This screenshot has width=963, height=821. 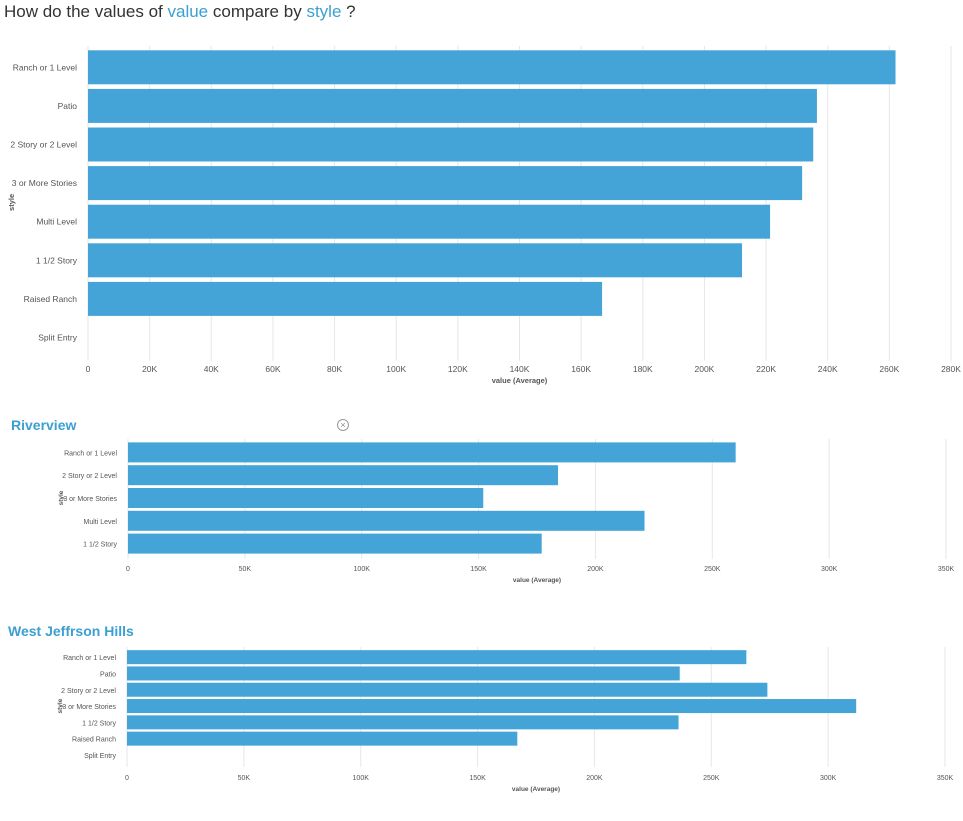 I want to click on circle-x-icon: ×, so click(x=343, y=425).